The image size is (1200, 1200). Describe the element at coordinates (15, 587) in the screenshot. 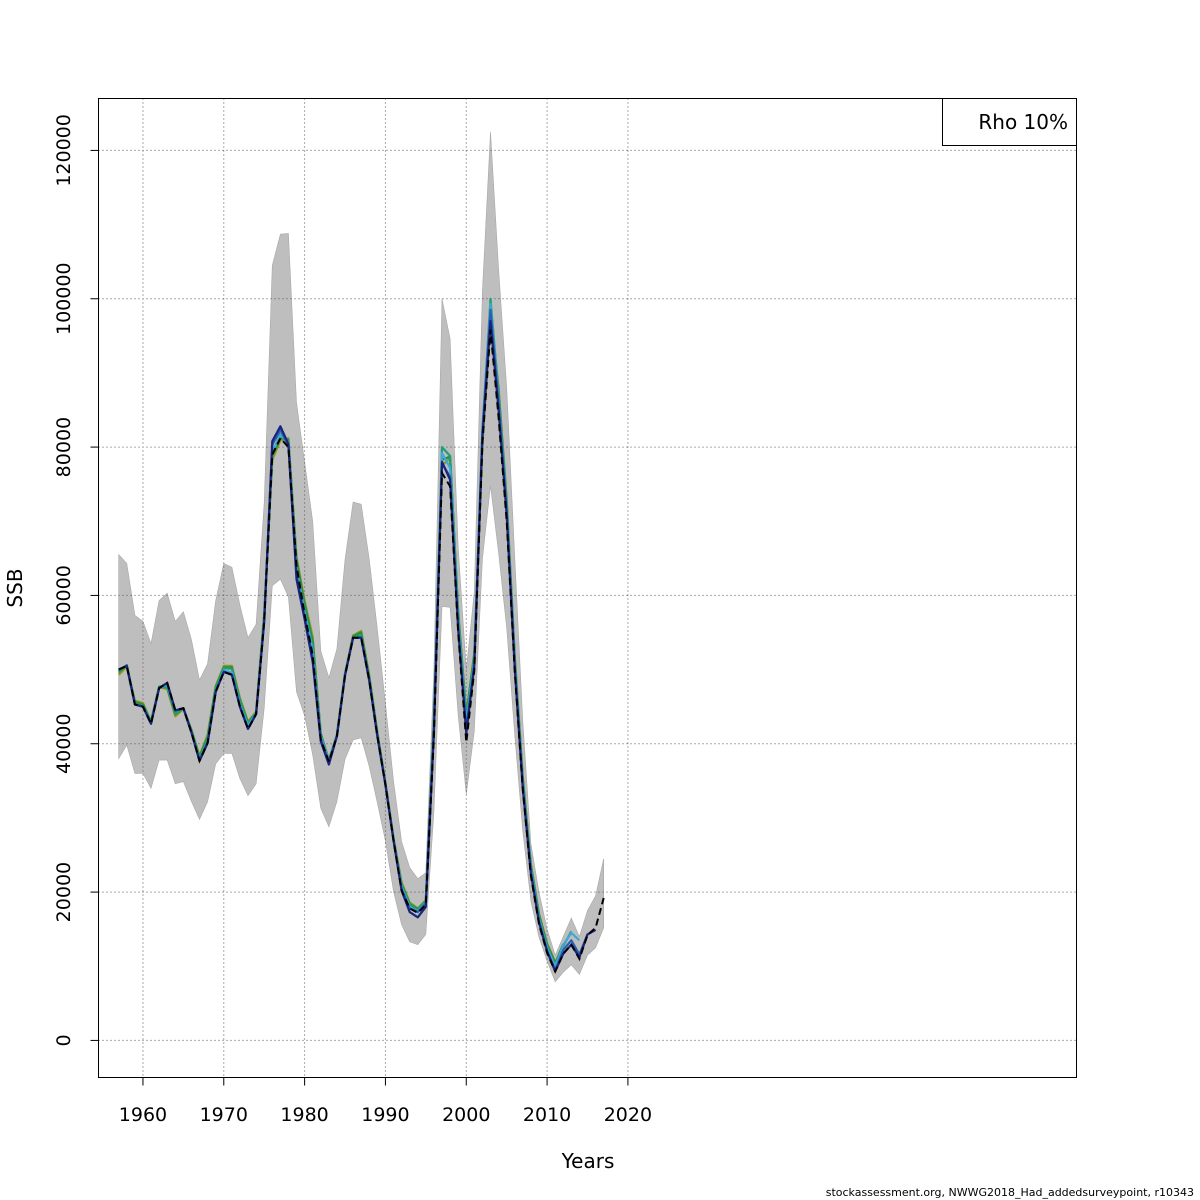

I see `y-axis-title: SSB` at that location.